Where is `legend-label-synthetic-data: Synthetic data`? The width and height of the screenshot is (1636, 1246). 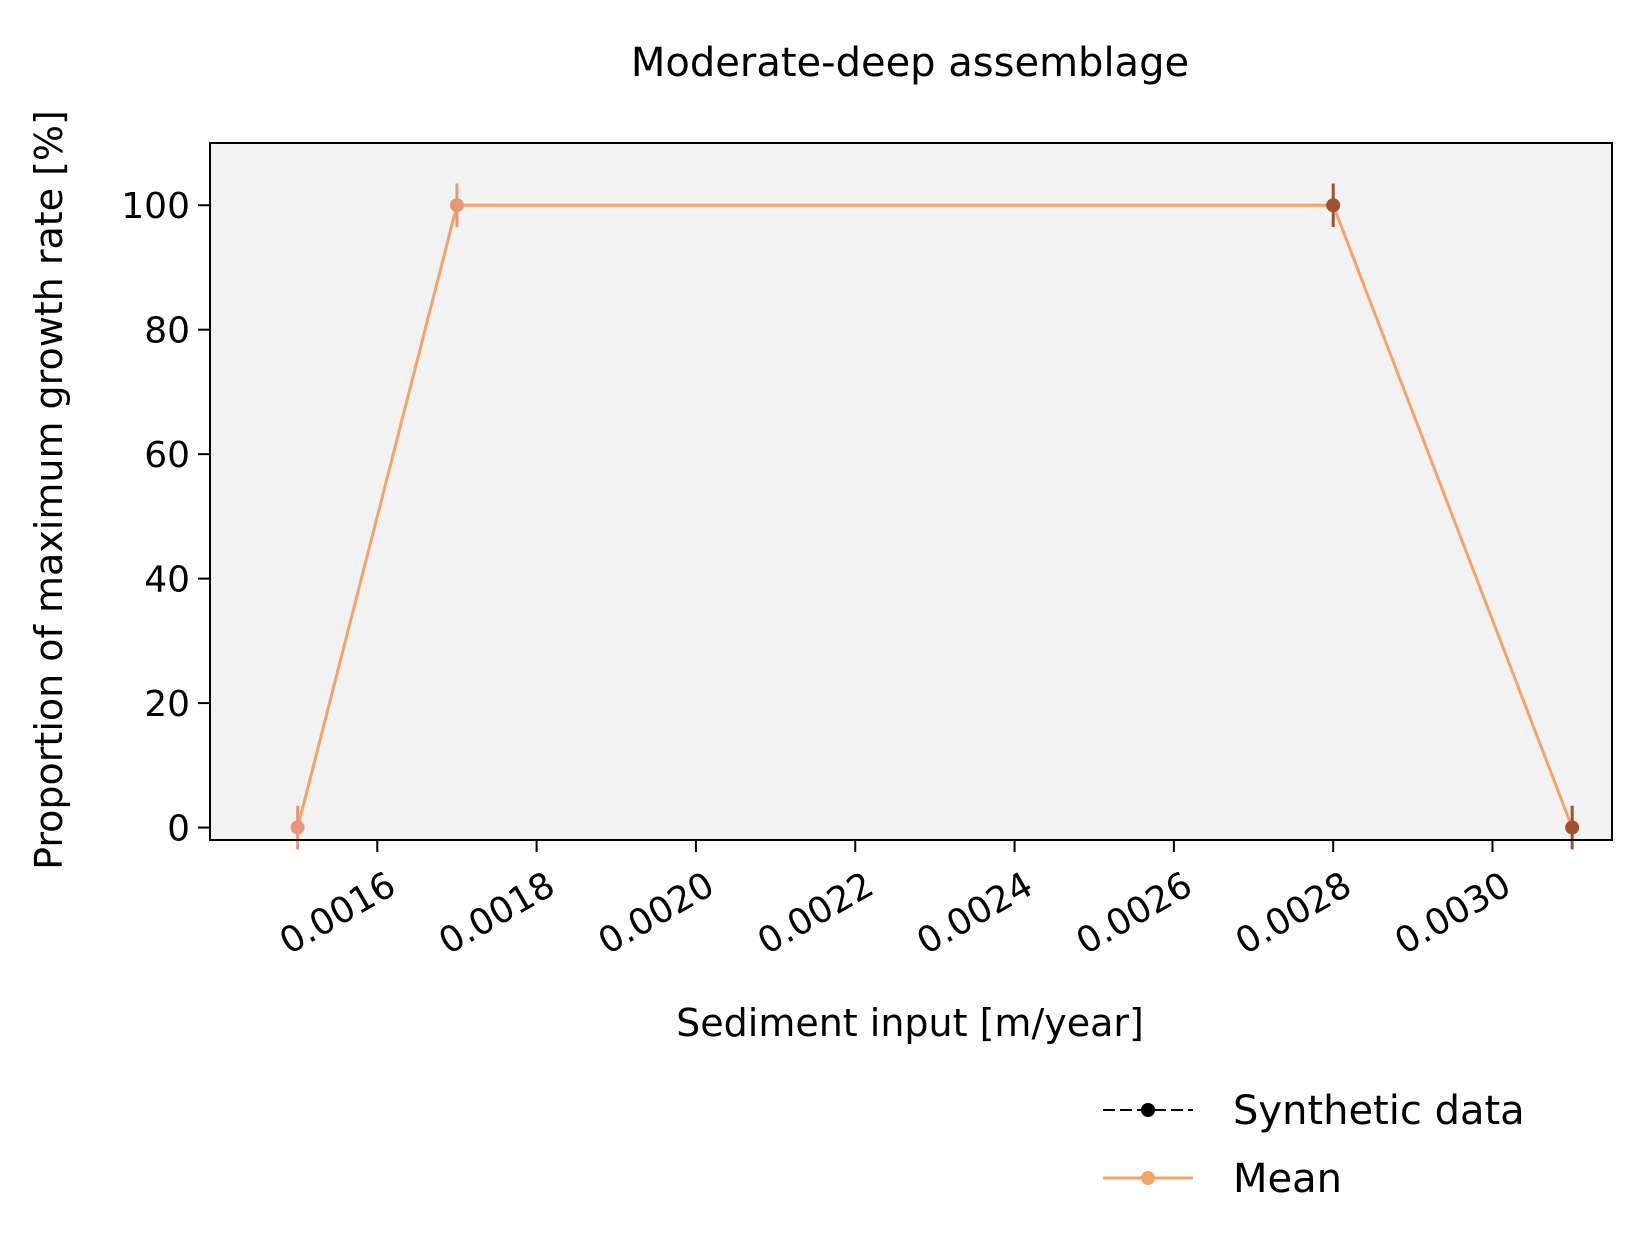 legend-label-synthetic-data: Synthetic data is located at coordinates (1379, 1111).